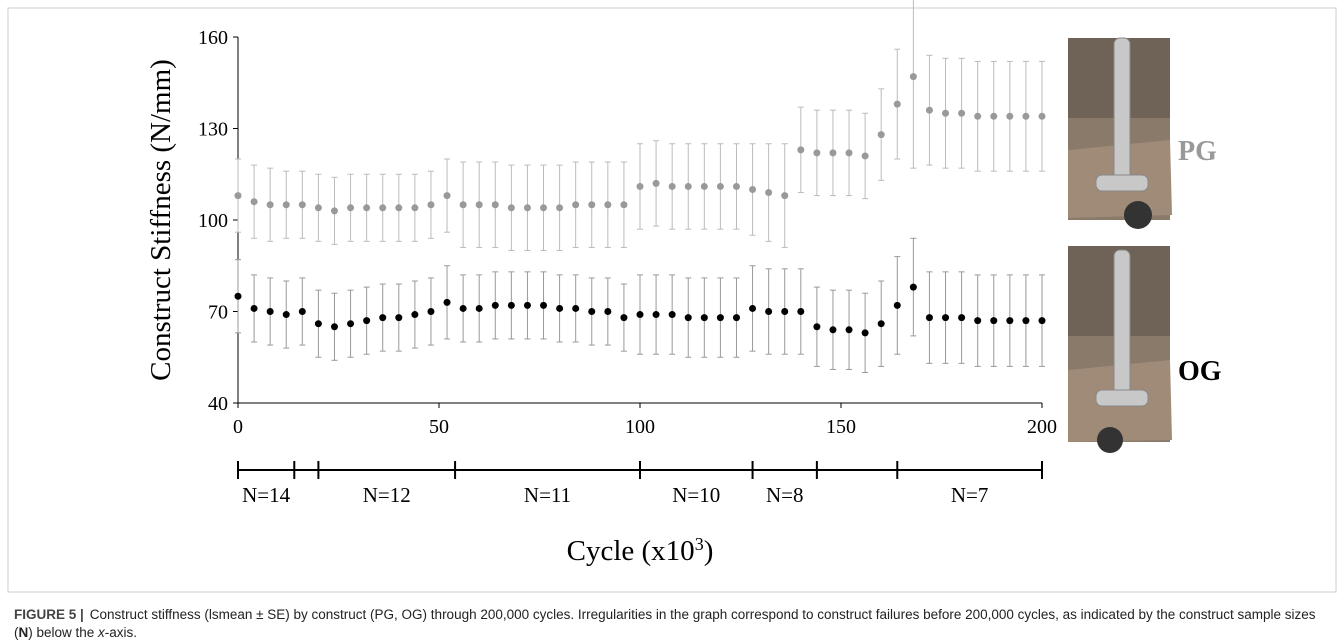  I want to click on caption-text: -axis., so click(121, 632).